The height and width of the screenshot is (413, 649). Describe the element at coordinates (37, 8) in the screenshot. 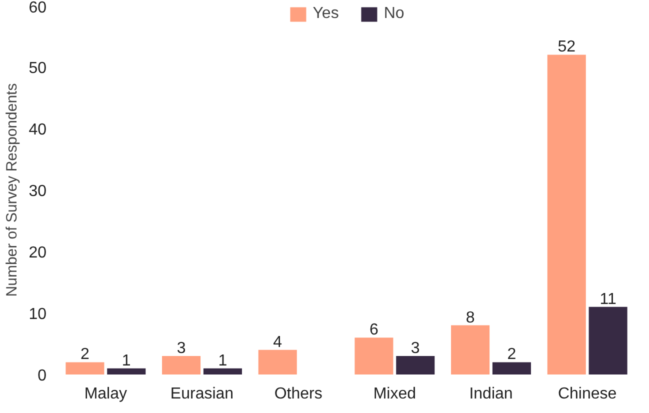

I see `y-tick-label: 60` at that location.